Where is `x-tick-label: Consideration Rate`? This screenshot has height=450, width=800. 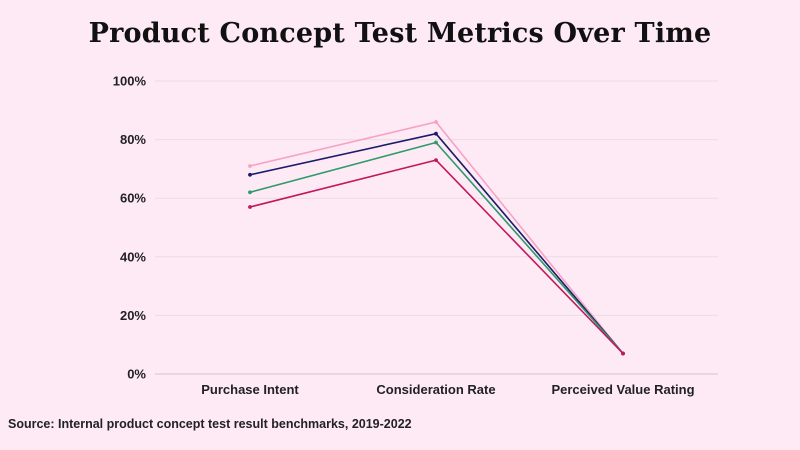 x-tick-label: Consideration Rate is located at coordinates (435, 389).